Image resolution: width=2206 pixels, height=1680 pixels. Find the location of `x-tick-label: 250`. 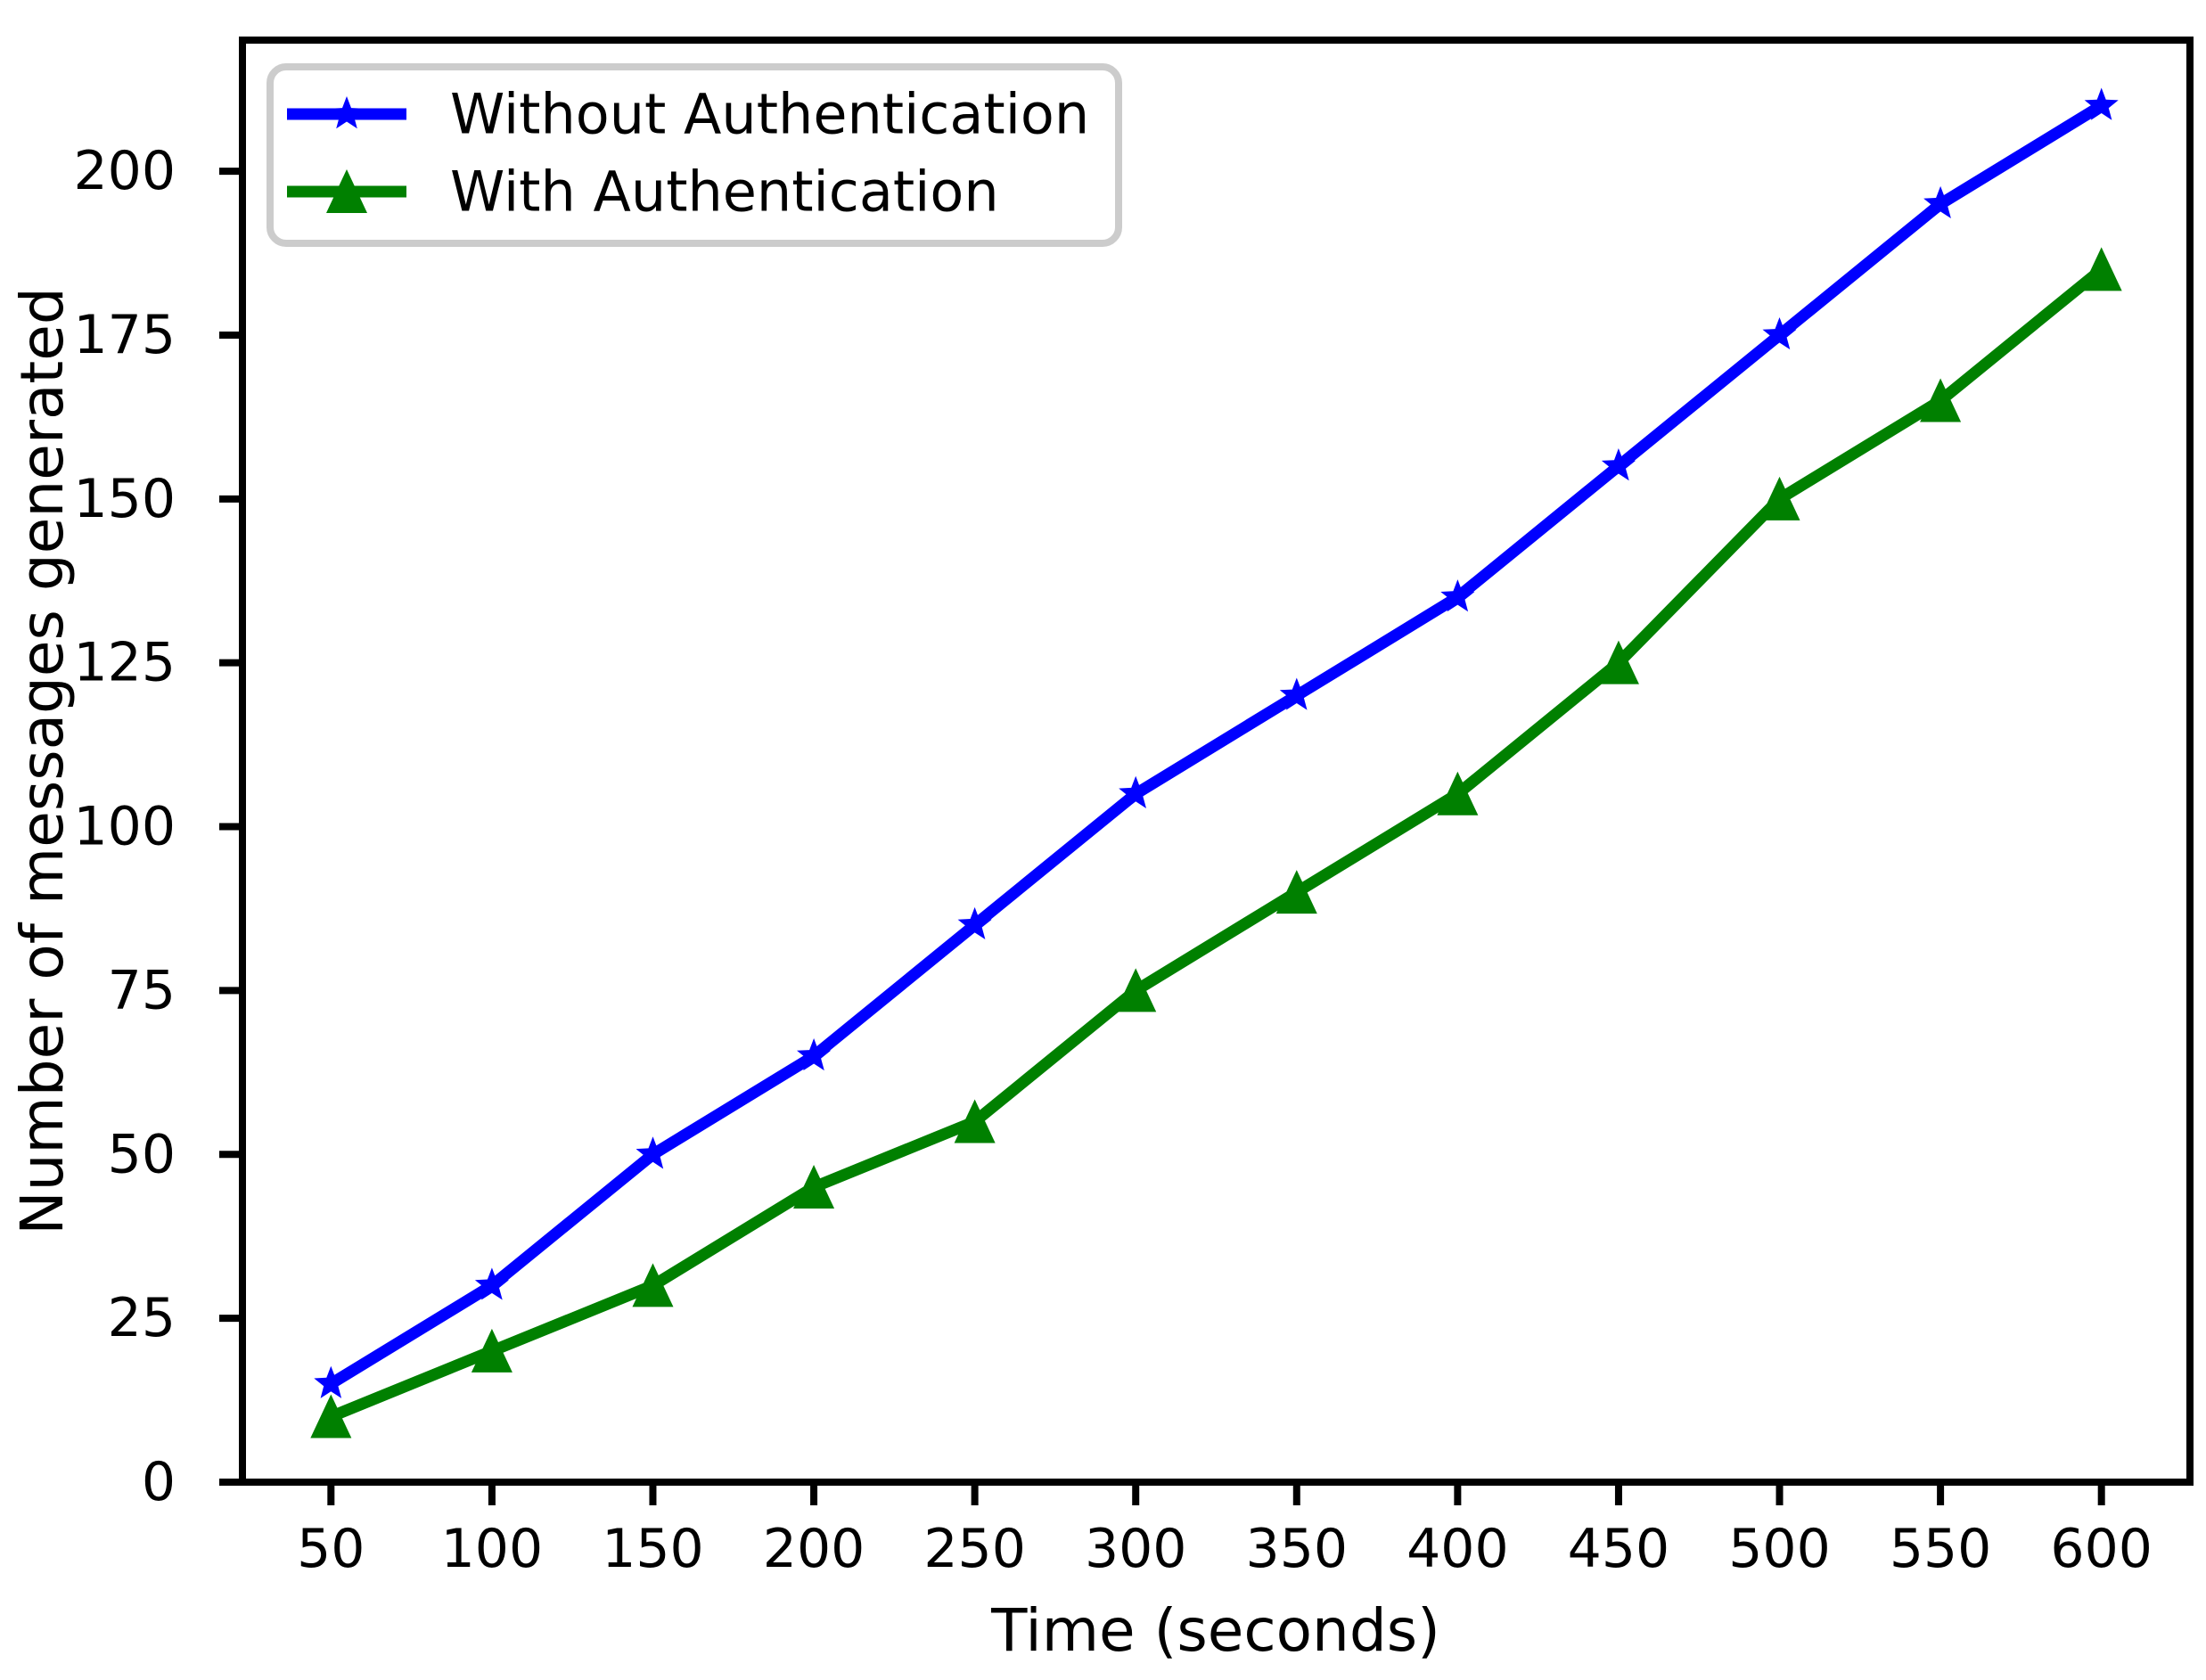

x-tick-label: 250 is located at coordinates (974, 1549).